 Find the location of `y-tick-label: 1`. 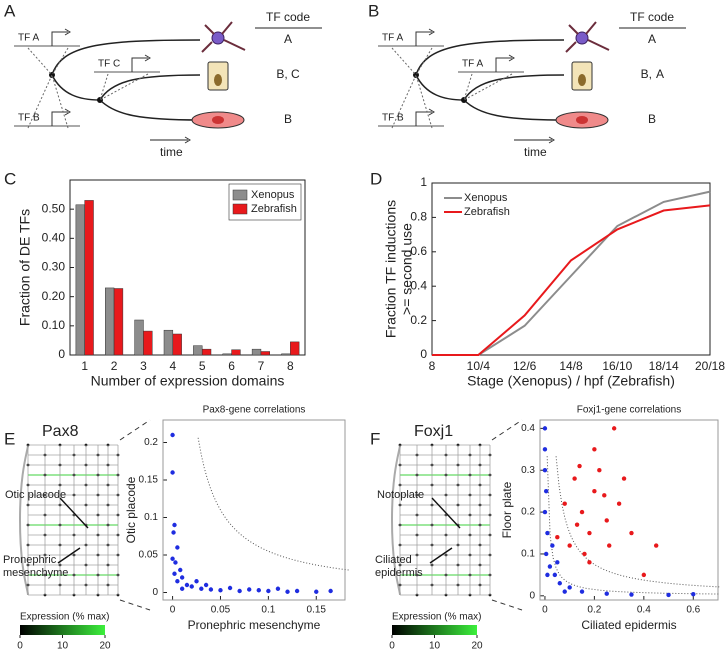

y-tick-label: 1 is located at coordinates (423, 182).